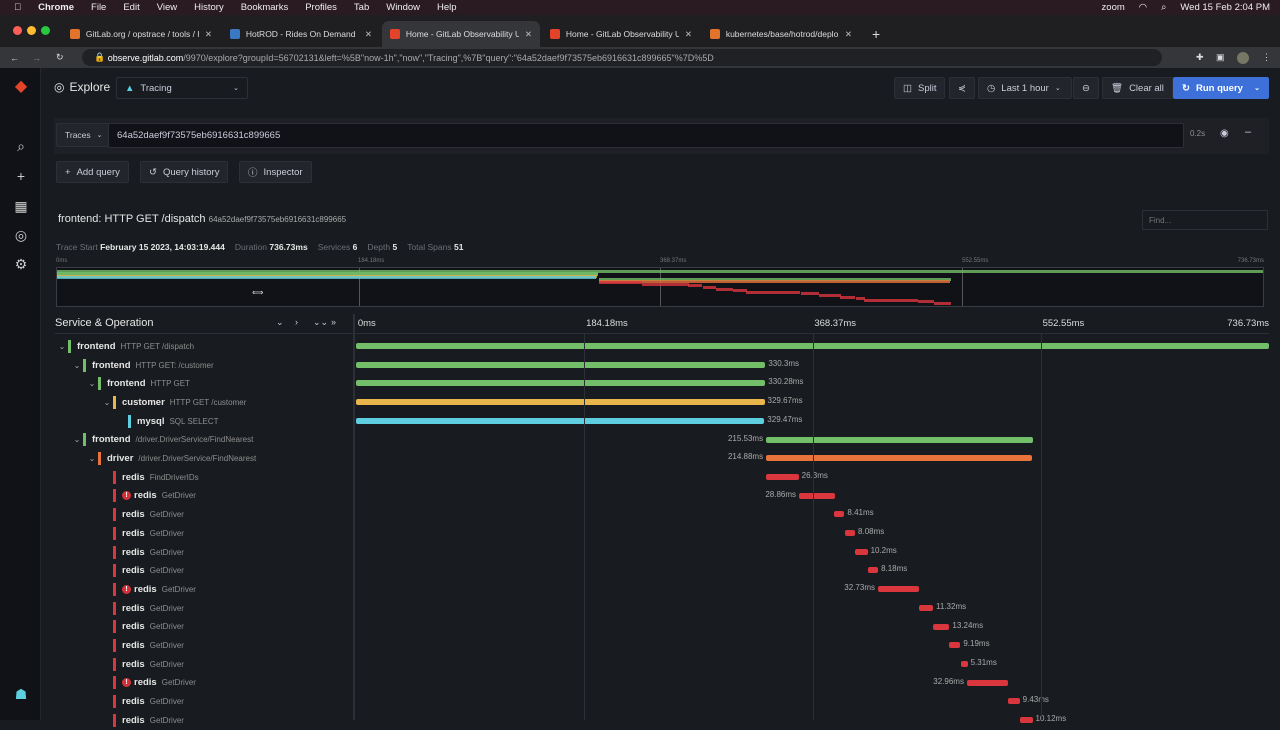 This screenshot has width=1280, height=730. What do you see at coordinates (21, 235) in the screenshot?
I see `explore-icon: ◎` at bounding box center [21, 235].